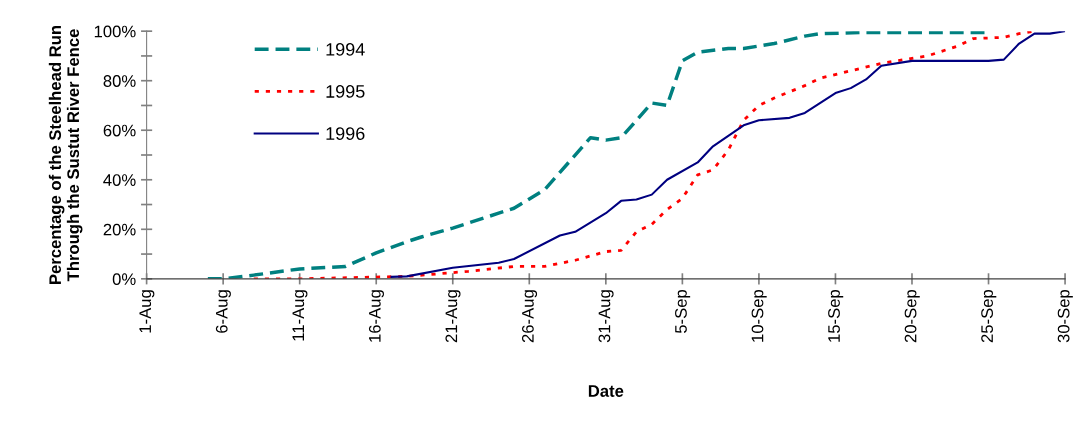 The height and width of the screenshot is (427, 1078). I want to click on legend-label: 1995, so click(345, 91).